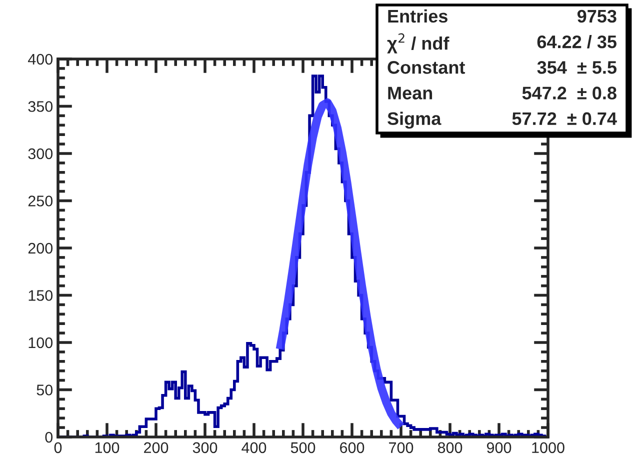 This screenshot has height=458, width=637. Describe the element at coordinates (49, 437) in the screenshot. I see `y-tick-label: 0` at that location.